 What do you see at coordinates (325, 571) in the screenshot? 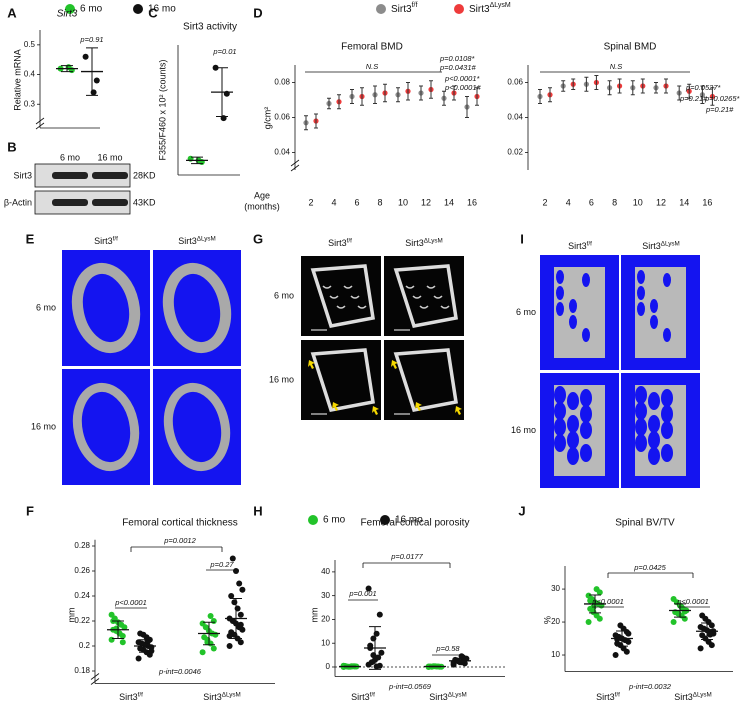
I see `y-tick-label: 40` at bounding box center [325, 571].